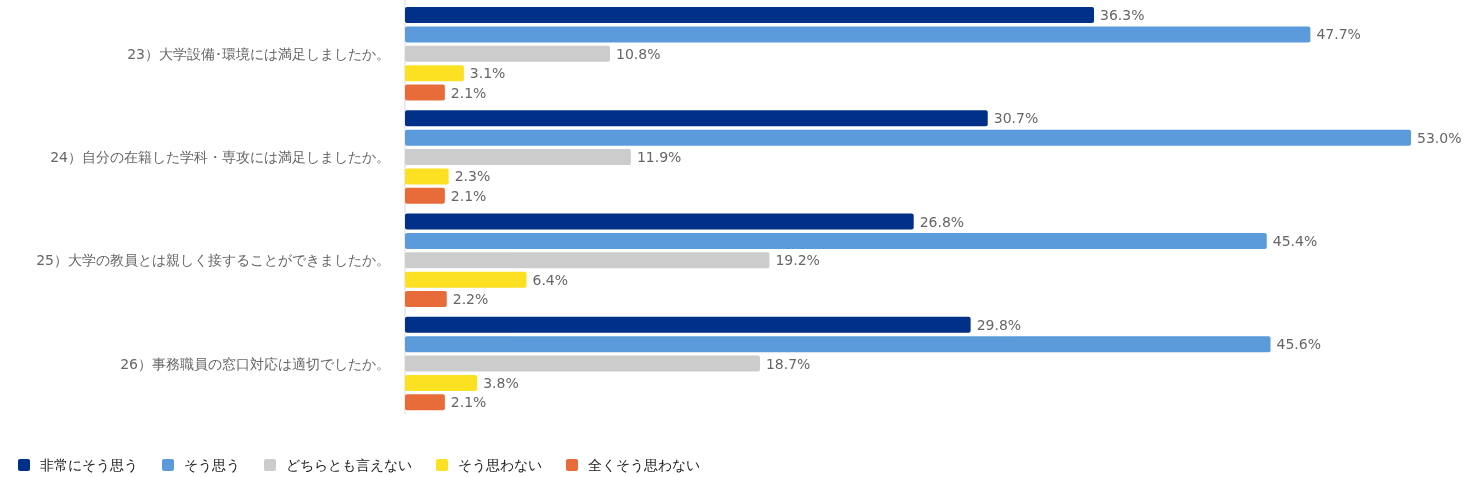  Describe the element at coordinates (797, 260) in the screenshot. I see `data-label: 19.2%` at that location.